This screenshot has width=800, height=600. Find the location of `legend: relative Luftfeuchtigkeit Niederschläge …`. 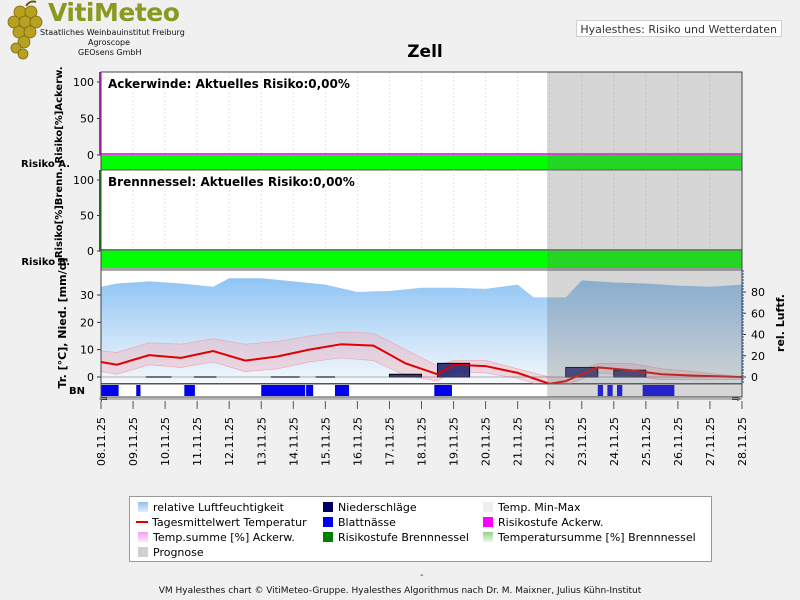

legend: relative Luftfeuchtigkeit Niederschläge … is located at coordinates (420, 529).